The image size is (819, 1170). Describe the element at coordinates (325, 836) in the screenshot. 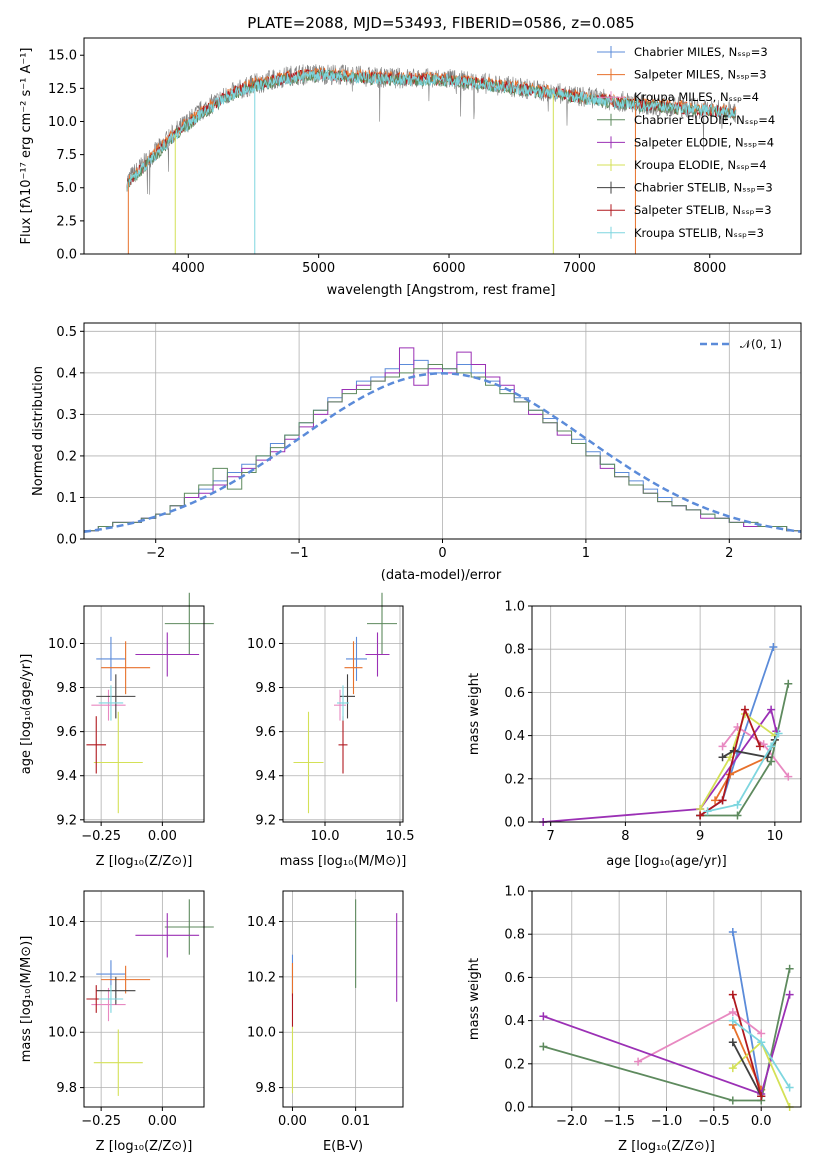

I see `panel-xtick-label: 10.0` at that location.